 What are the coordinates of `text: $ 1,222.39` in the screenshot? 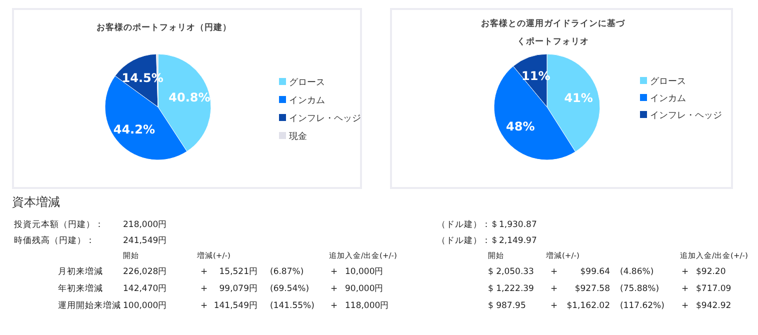 It's located at (511, 289).